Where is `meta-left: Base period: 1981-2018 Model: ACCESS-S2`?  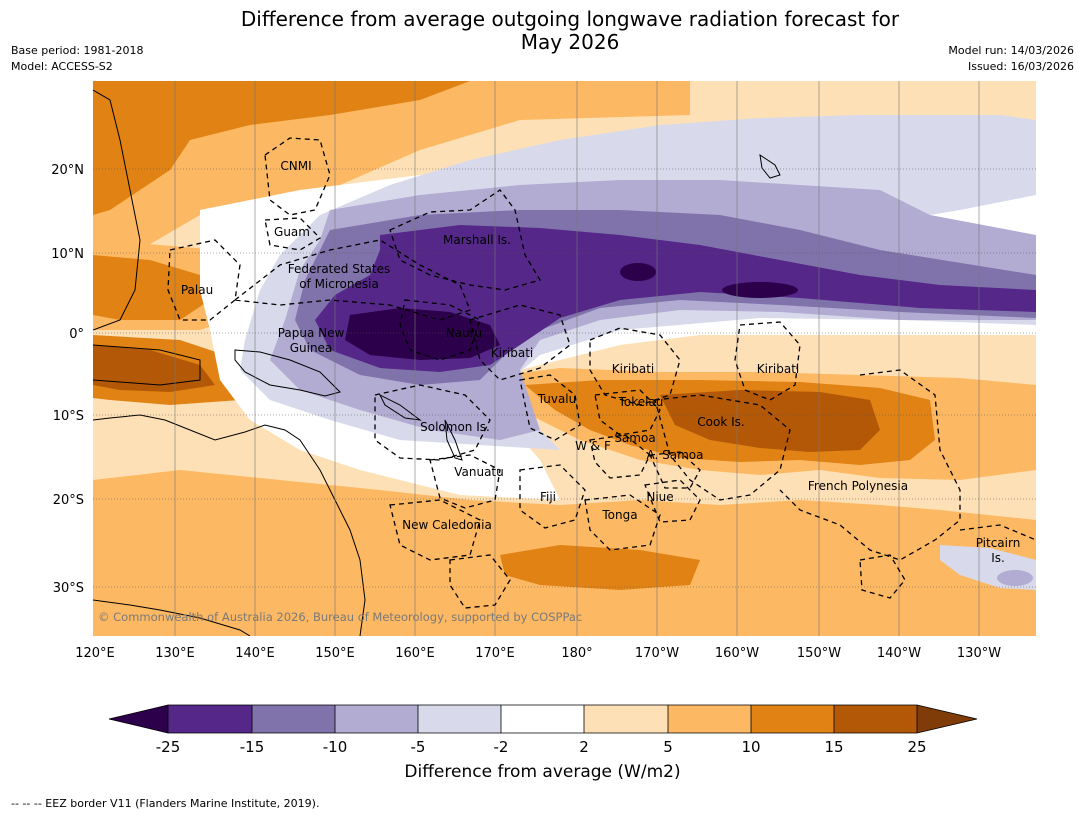
meta-left: Base period: 1981-2018 Model: ACCESS-S2 is located at coordinates (77, 59).